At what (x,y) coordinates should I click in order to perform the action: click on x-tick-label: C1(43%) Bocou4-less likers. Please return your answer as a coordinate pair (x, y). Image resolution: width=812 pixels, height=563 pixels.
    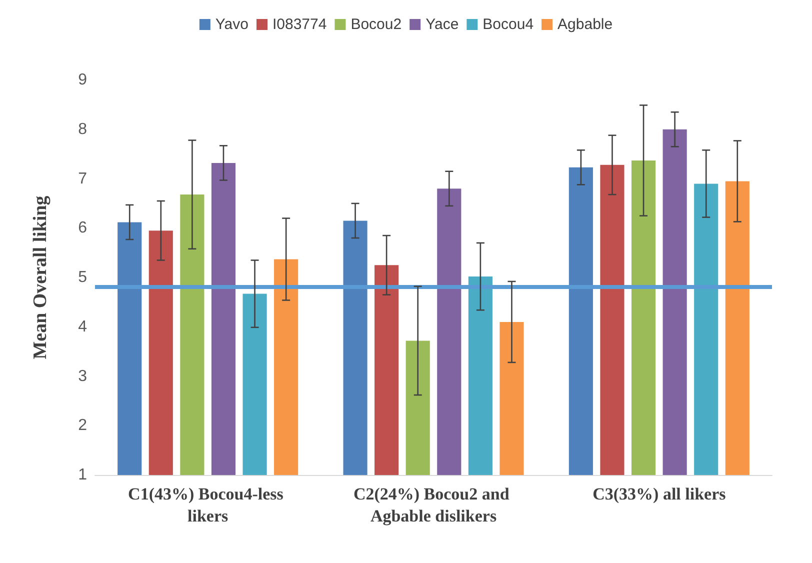
    Looking at the image, I should click on (208, 505).